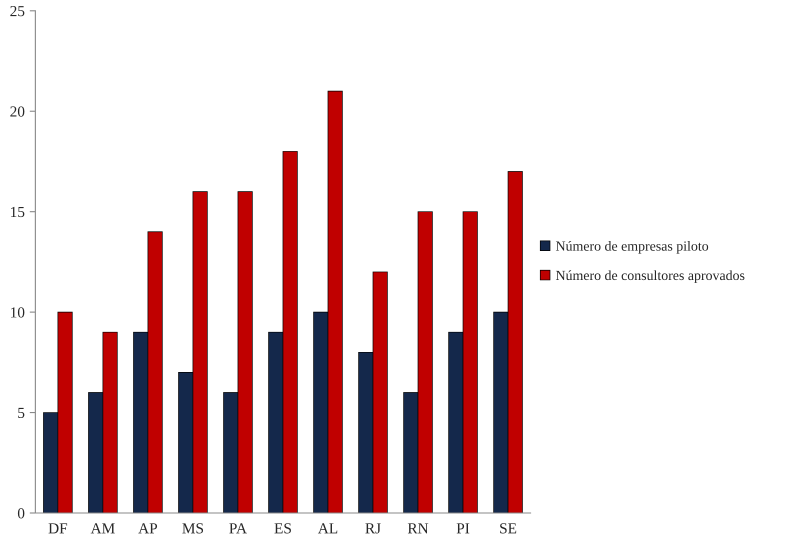 The width and height of the screenshot is (786, 540). Describe the element at coordinates (21, 413) in the screenshot. I see `y-tick-label: 5` at that location.